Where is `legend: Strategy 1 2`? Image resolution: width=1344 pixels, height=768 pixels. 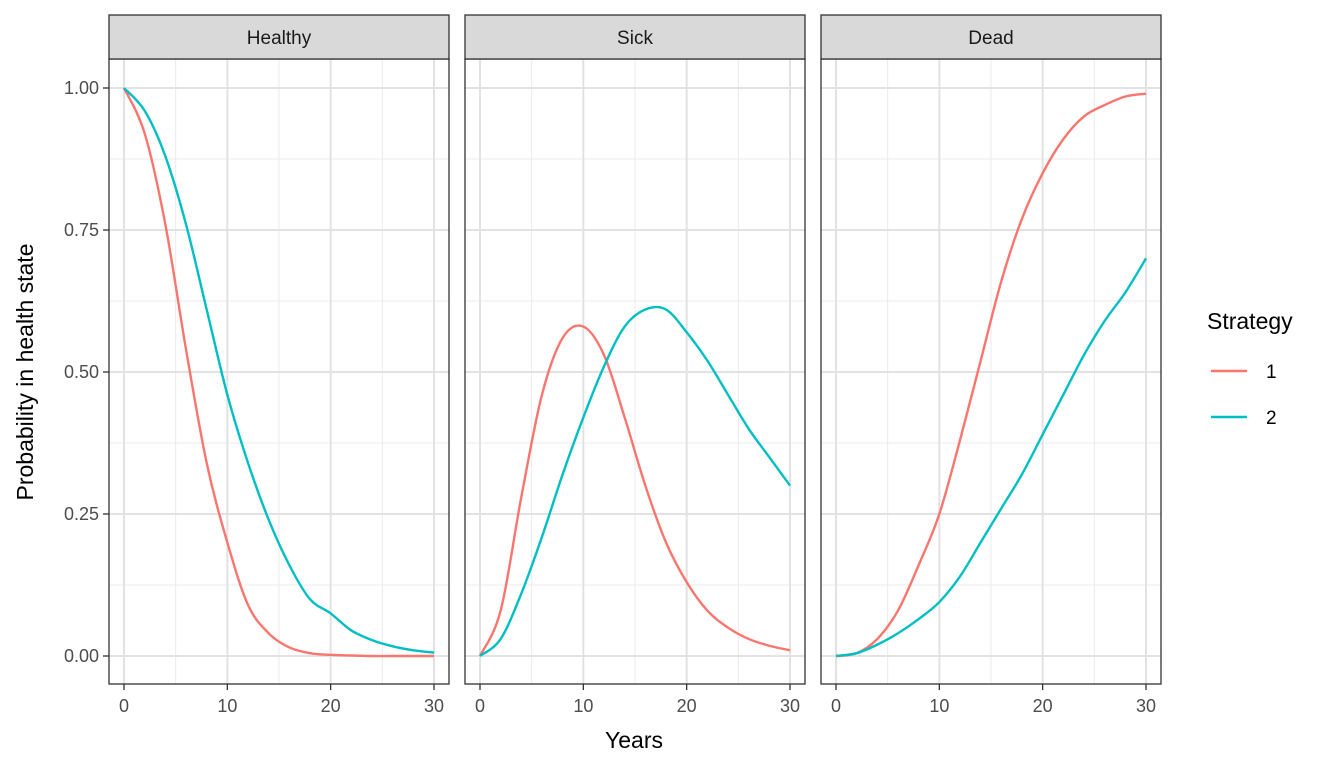
legend: Strategy 1 2 is located at coordinates (1250, 368).